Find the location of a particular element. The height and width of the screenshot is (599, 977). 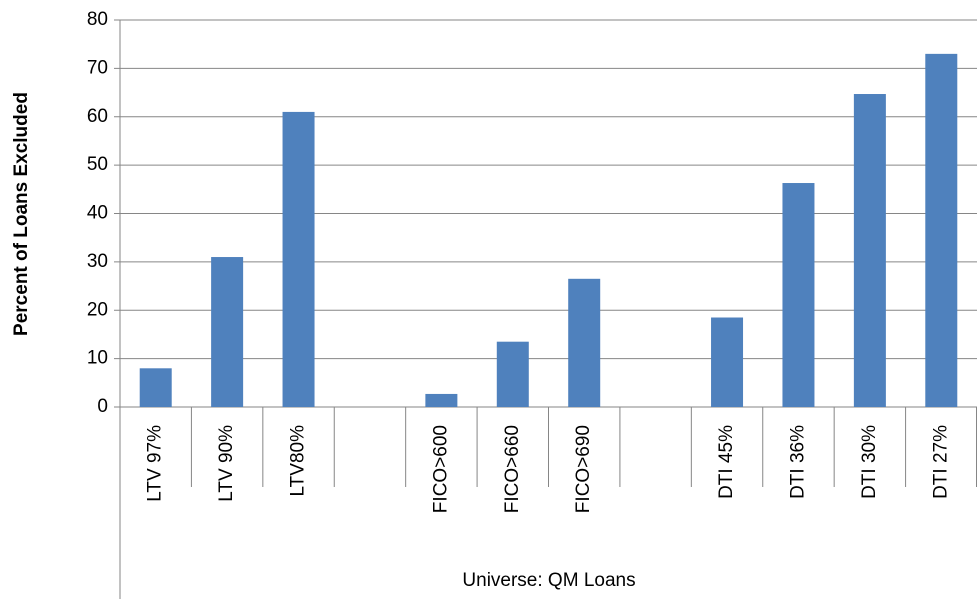

x-tick-label: DTI 27% is located at coordinates (940, 462).